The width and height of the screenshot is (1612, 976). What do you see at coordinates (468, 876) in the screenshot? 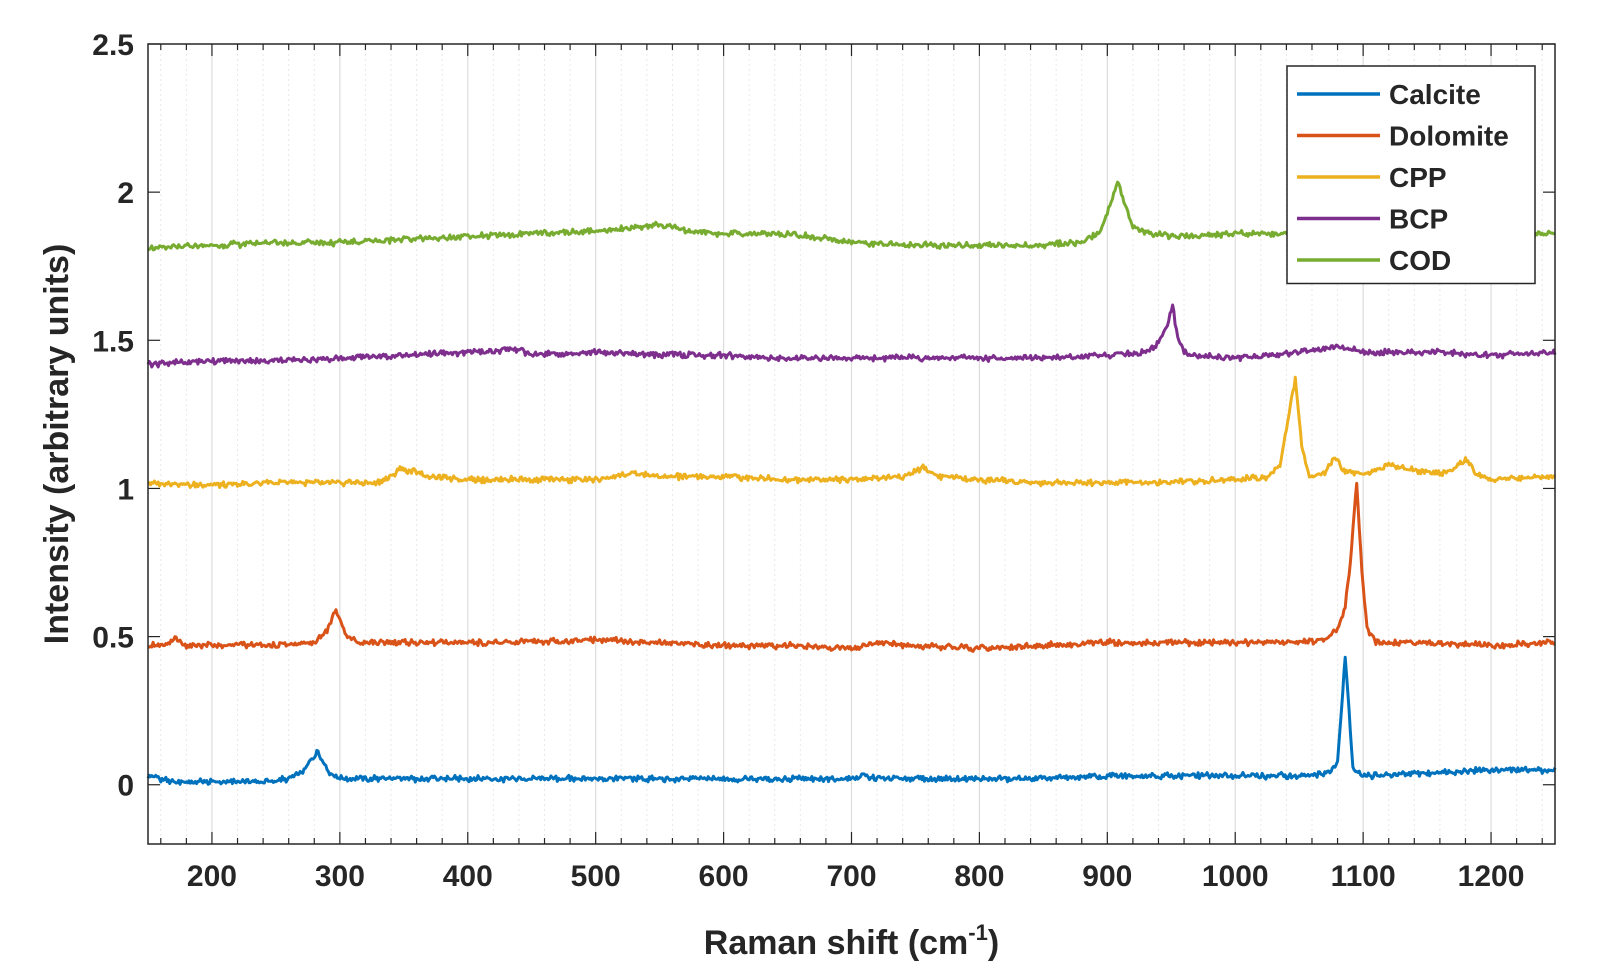
I see `x-tick-label: 400` at bounding box center [468, 876].